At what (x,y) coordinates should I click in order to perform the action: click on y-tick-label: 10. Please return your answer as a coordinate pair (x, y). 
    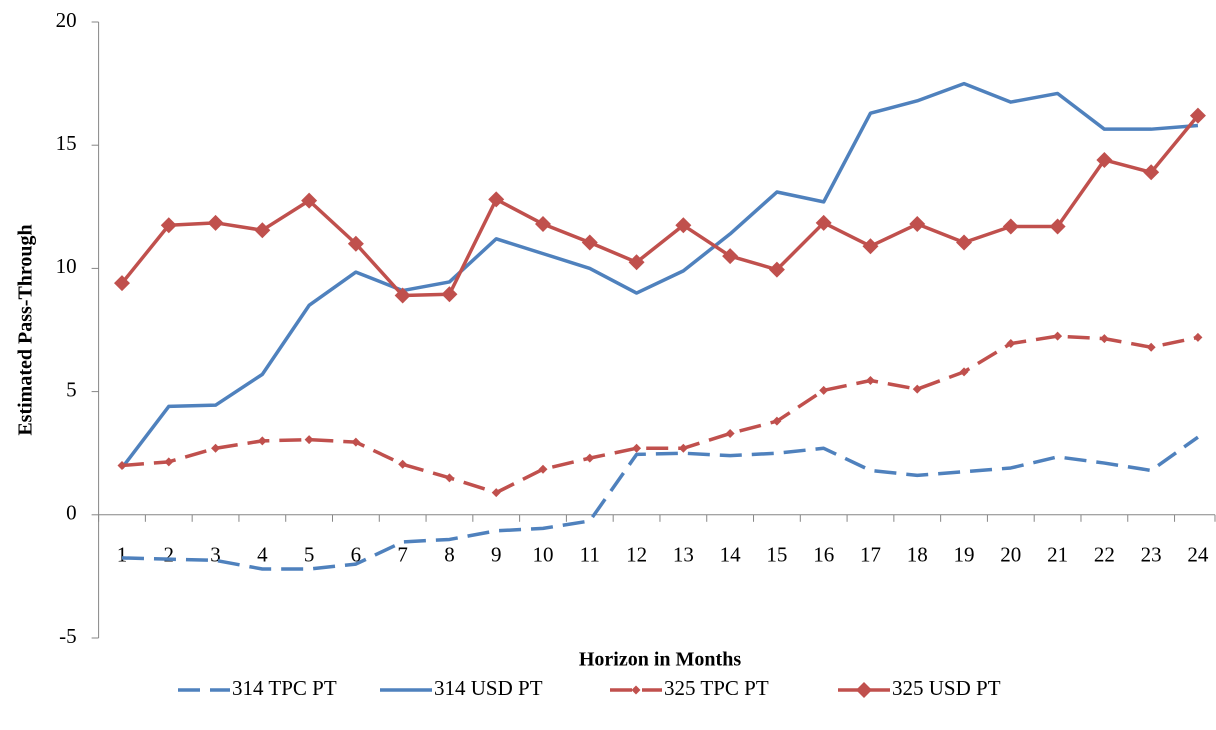
    Looking at the image, I should click on (66, 266).